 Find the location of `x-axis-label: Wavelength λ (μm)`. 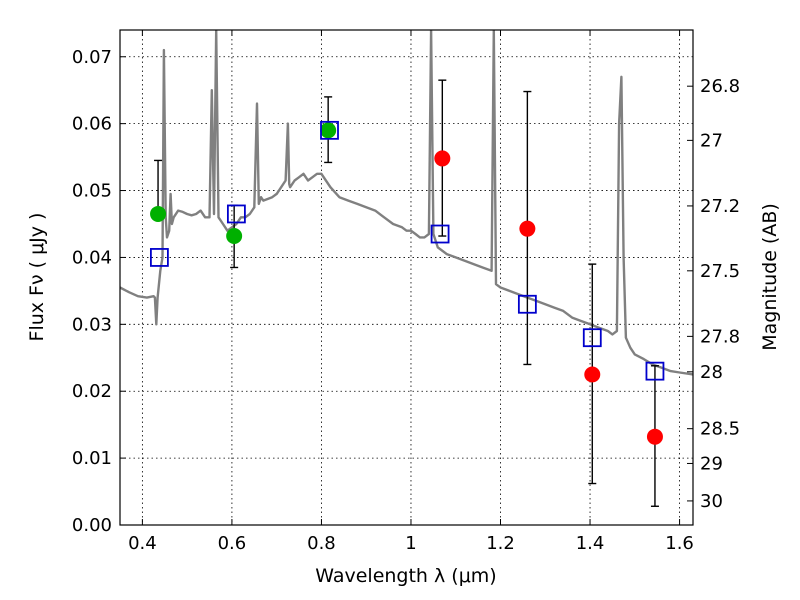

x-axis-label: Wavelength λ (μm) is located at coordinates (405, 576).